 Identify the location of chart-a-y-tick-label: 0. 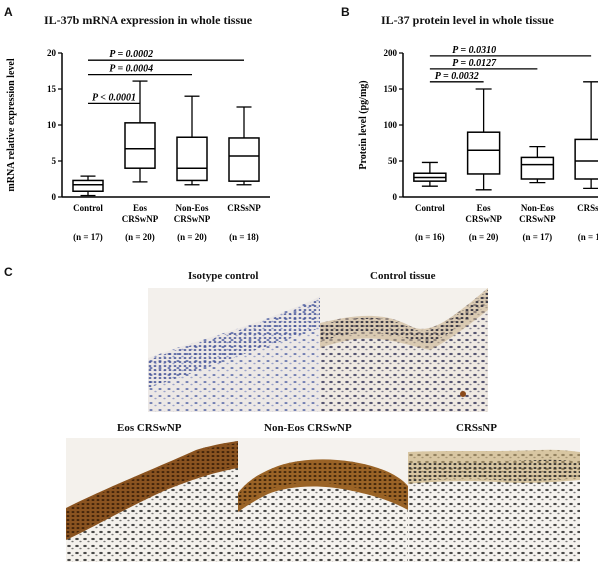
(54, 197).